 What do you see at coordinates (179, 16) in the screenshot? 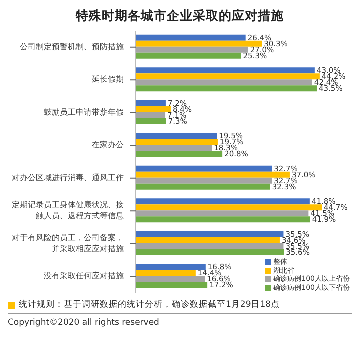
I see `chart-title: 特殊时期各城市企业采取的应对措施` at bounding box center [179, 16].